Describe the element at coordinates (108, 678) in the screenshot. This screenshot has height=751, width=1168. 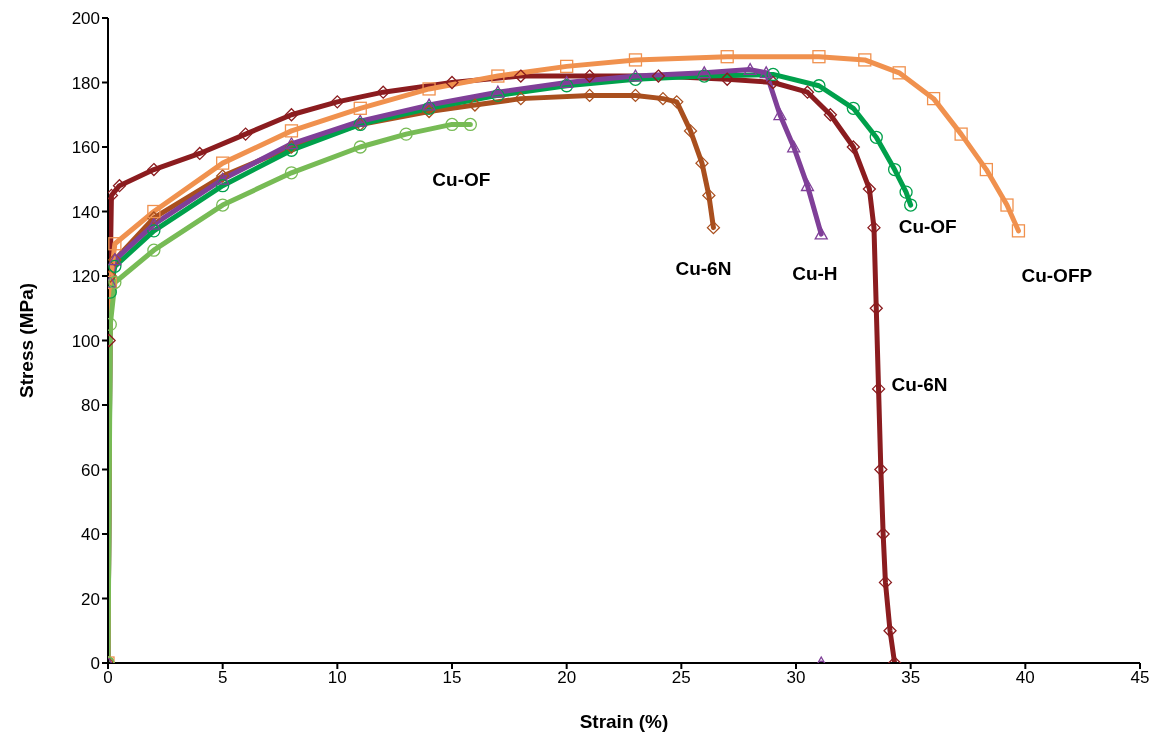
I see `x-tick-label: 0` at that location.